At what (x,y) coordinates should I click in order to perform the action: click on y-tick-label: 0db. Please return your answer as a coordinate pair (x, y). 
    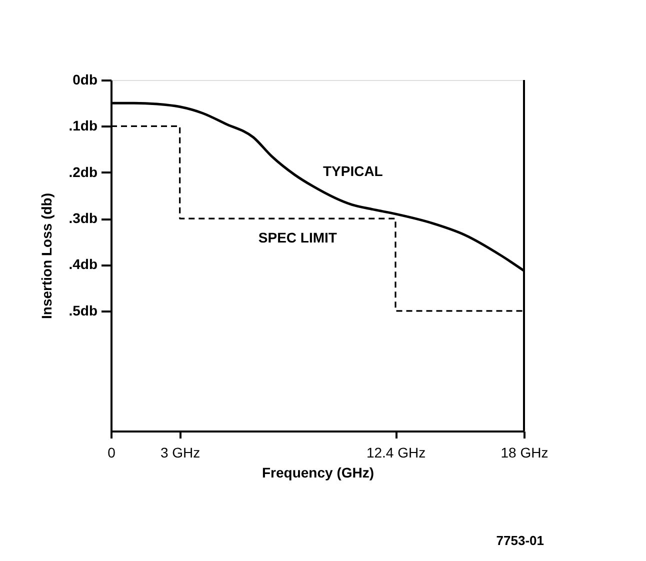
    Looking at the image, I should click on (85, 80).